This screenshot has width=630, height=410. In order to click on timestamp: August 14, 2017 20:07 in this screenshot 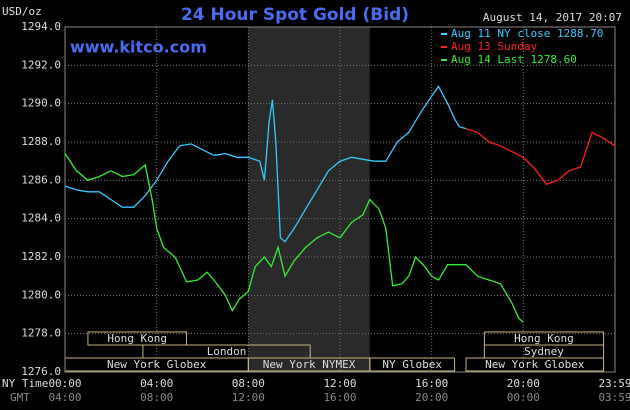, I will do `click(552, 17)`.